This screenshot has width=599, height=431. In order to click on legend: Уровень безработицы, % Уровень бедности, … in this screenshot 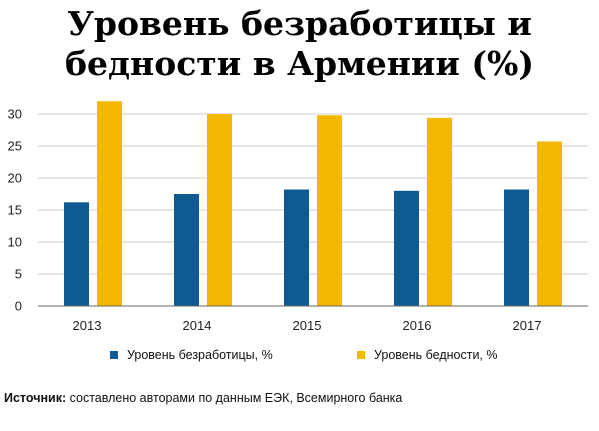, I will do `click(304, 355)`.